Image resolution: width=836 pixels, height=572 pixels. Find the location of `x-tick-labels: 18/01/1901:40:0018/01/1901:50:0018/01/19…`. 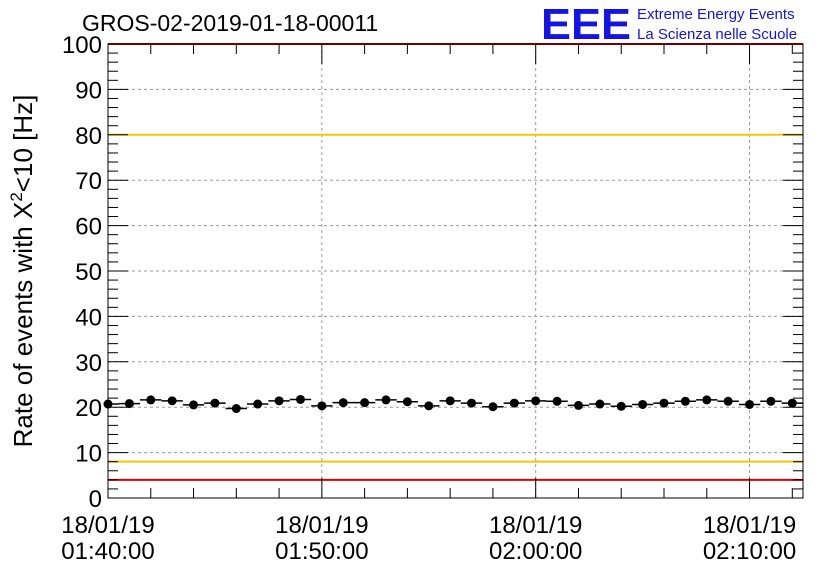

x-tick-labels: 18/01/1901:40:0018/01/1901:50:0018/01/19… is located at coordinates (428, 538).